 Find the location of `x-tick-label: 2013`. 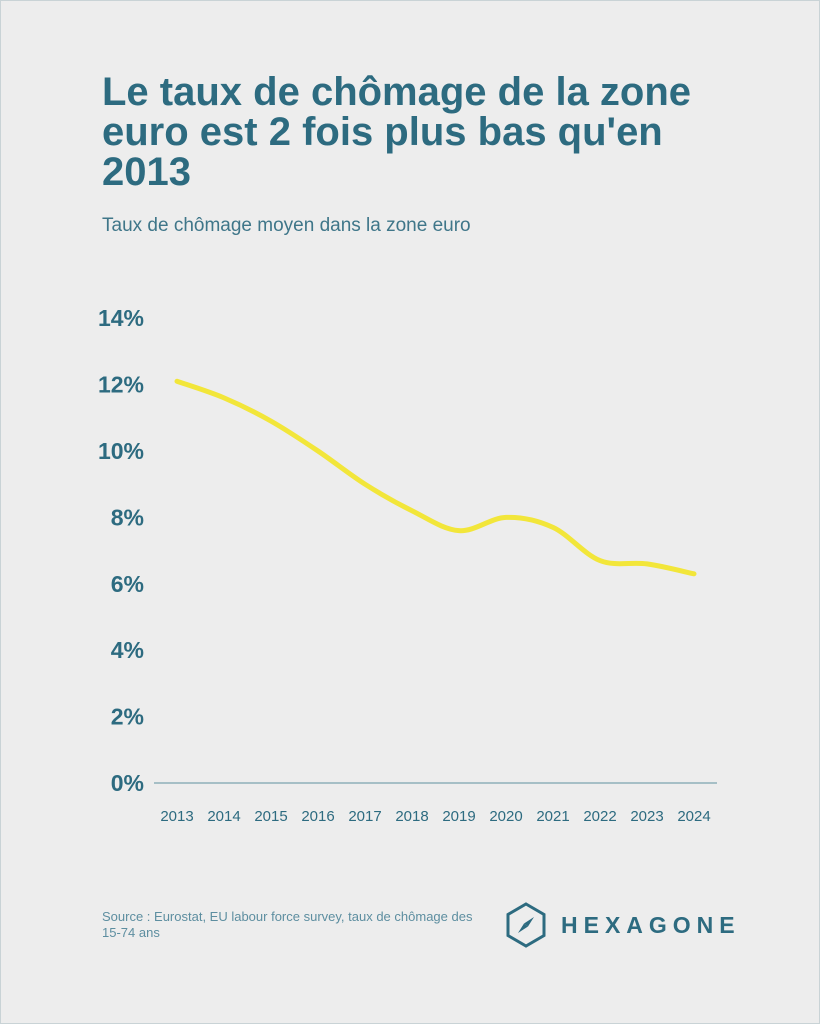

x-tick-label: 2013 is located at coordinates (176, 816).